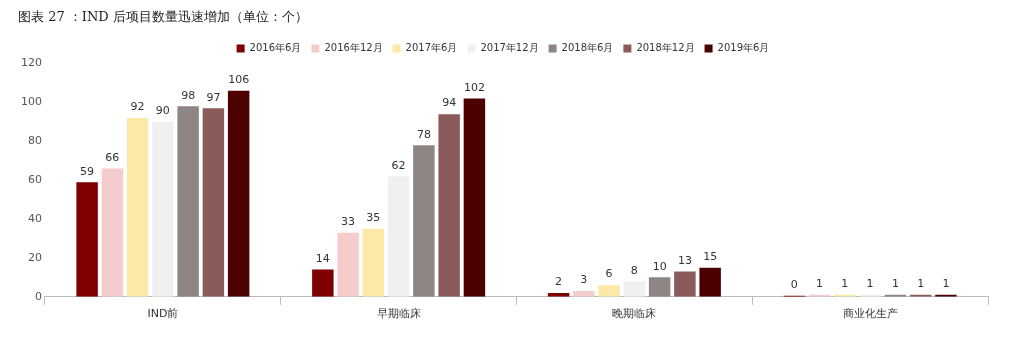 The width and height of the screenshot is (1019, 338). What do you see at coordinates (373, 218) in the screenshot?
I see `data-label: 35` at bounding box center [373, 218].